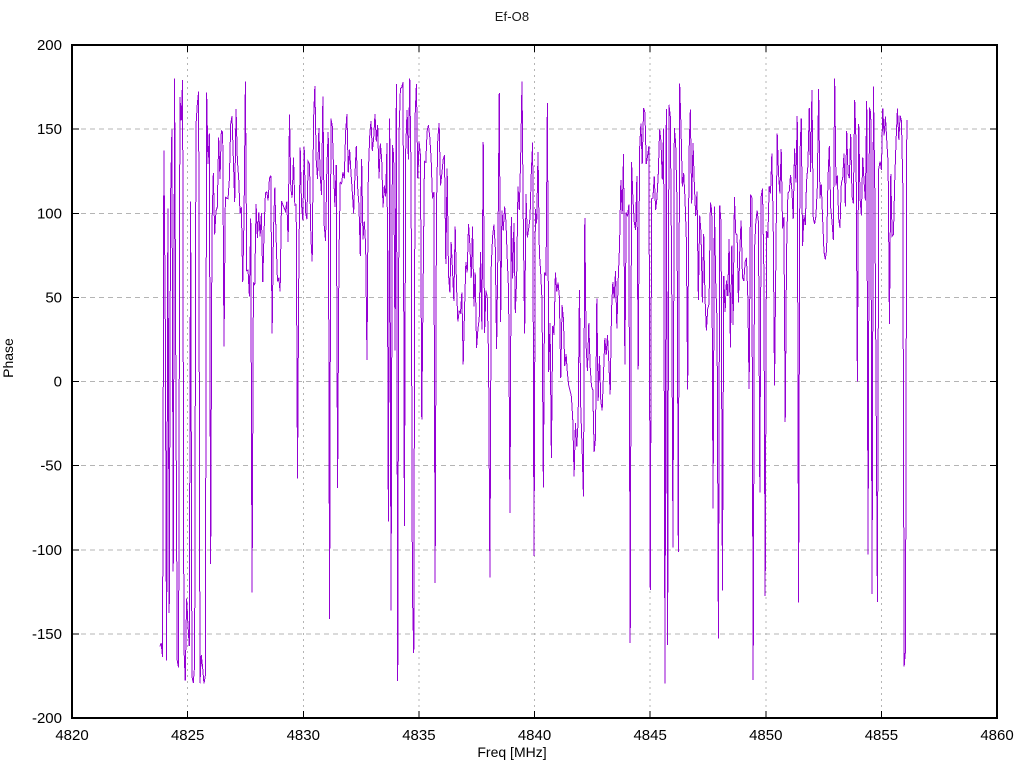  I want to click on y-axis-title: Phase, so click(8, 358).